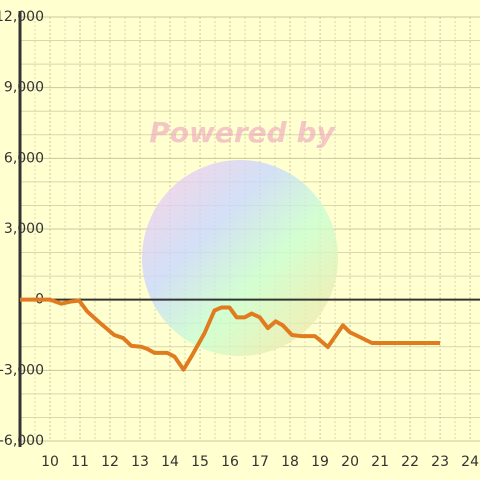 This screenshot has width=480, height=480. Describe the element at coordinates (80, 462) in the screenshot. I see `x-tick-label: 11` at that location.